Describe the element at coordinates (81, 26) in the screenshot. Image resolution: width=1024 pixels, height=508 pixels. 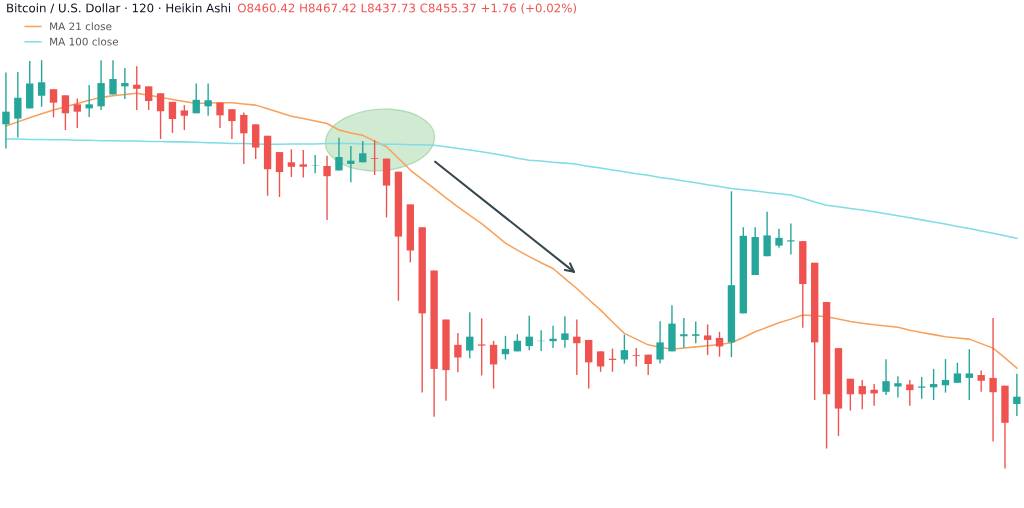
I see `legend-label: MA 21 close` at that location.